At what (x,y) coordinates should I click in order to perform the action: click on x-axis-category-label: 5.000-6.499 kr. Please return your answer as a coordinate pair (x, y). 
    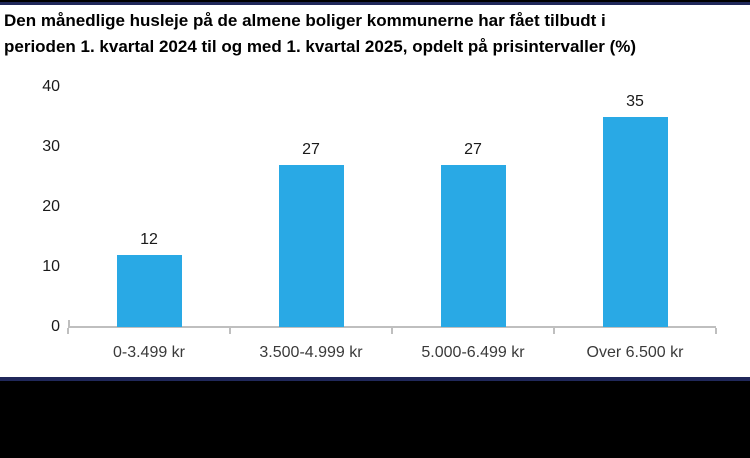
    Looking at the image, I should click on (473, 352).